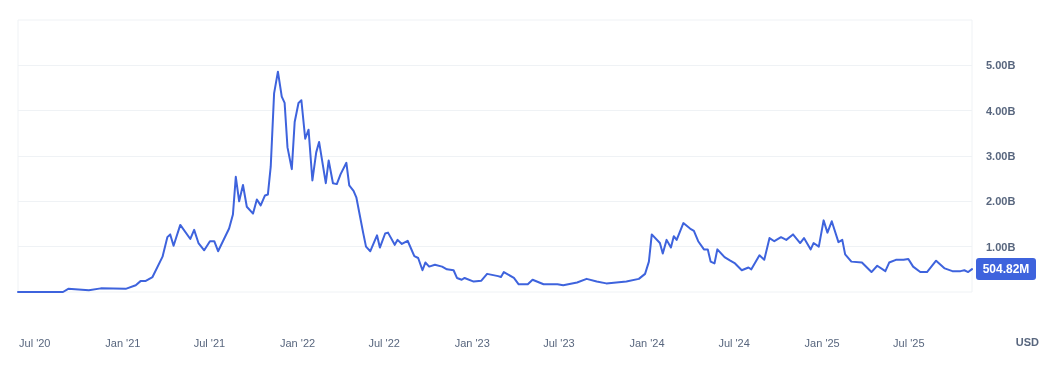  I want to click on y-tick-label: 1.00B, so click(1001, 246).